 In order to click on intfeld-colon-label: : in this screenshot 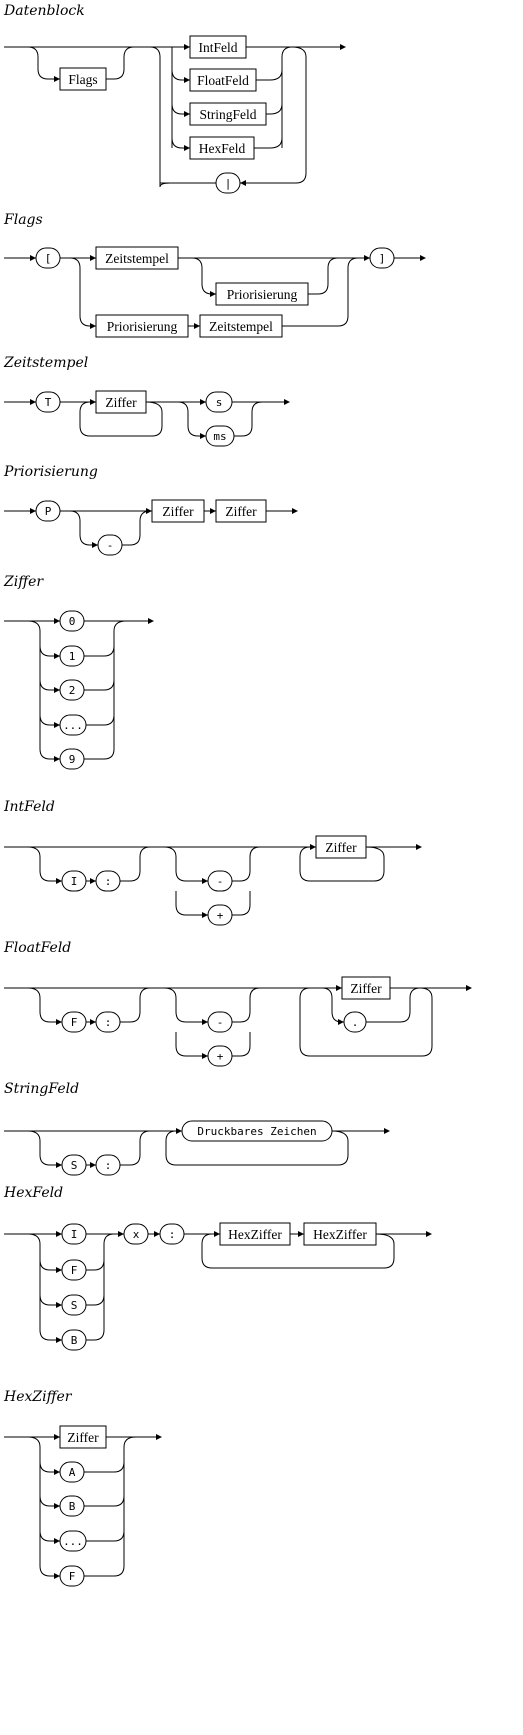, I will do `click(108, 881)`.